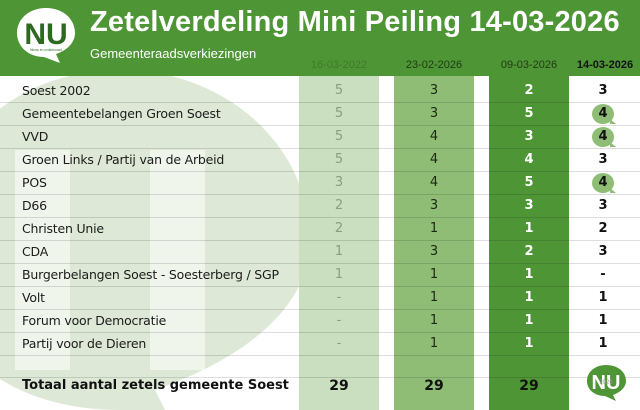 The image size is (640, 410). Describe the element at coordinates (320, 298) in the screenshot. I see `table-row: Volt - 1 1 1` at that location.